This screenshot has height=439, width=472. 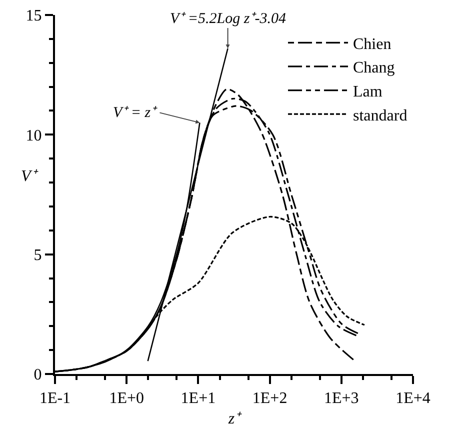 What do you see at coordinates (228, 19) in the screenshot?
I see `annotation: V⁺ =5.2Log z⁺-3.04` at bounding box center [228, 19].